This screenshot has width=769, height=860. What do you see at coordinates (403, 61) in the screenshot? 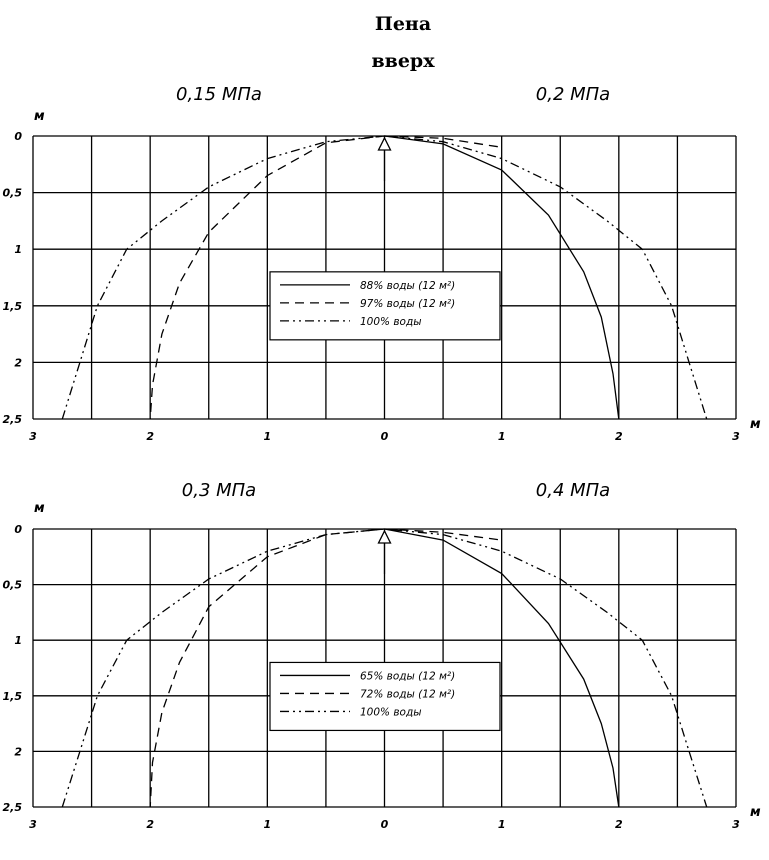
I see `figure-title-line2: вверх` at bounding box center [403, 61].